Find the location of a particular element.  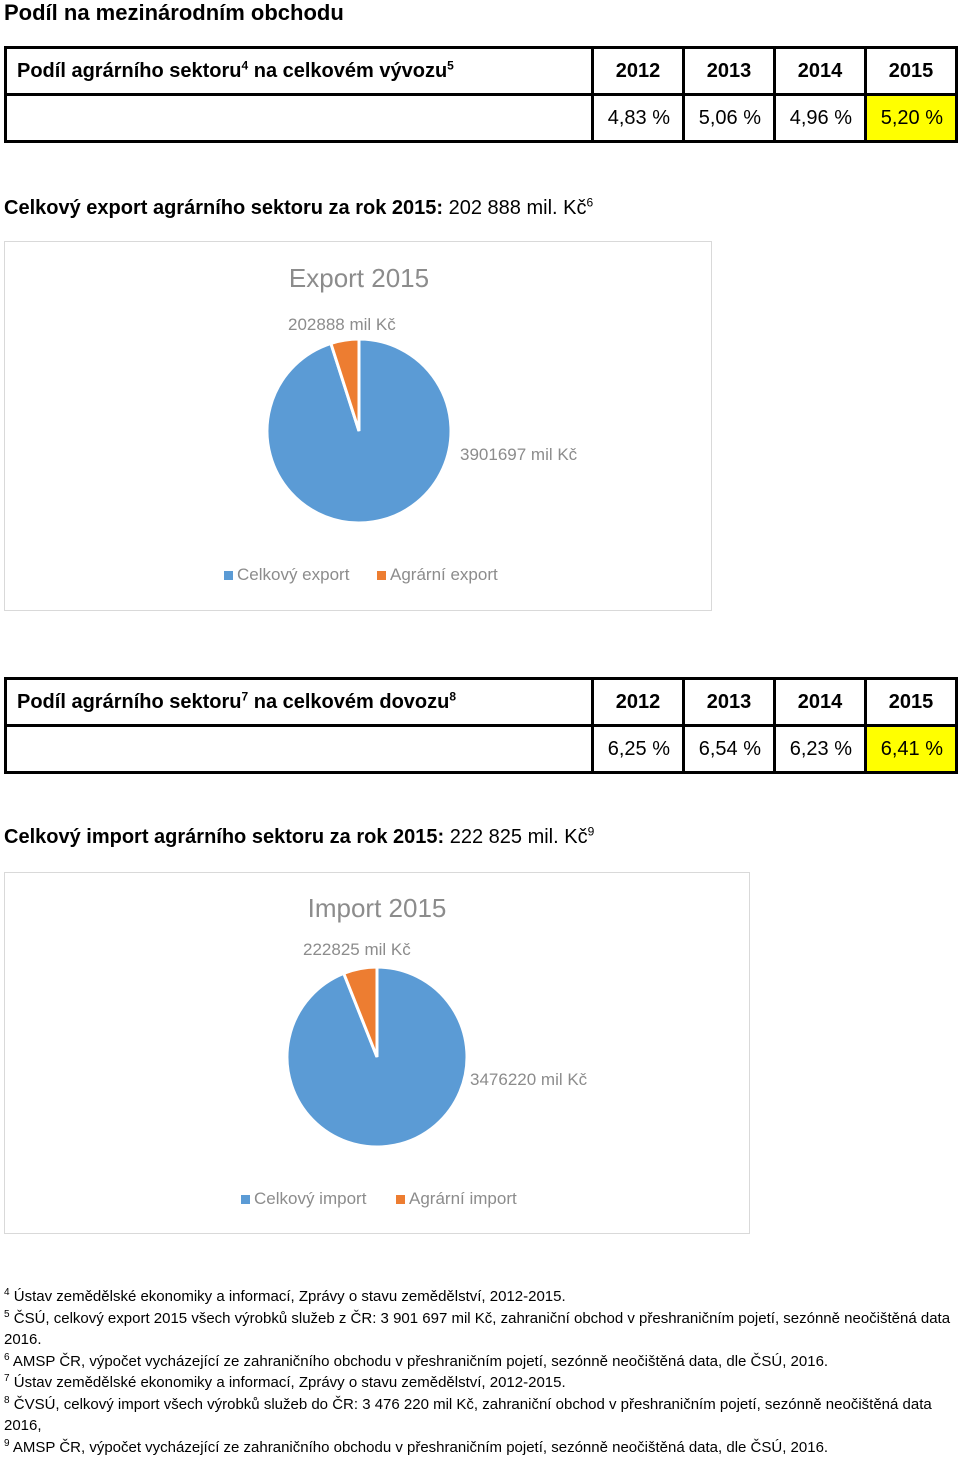

export-share-value-highlighted: 5,20 % is located at coordinates (911, 118).